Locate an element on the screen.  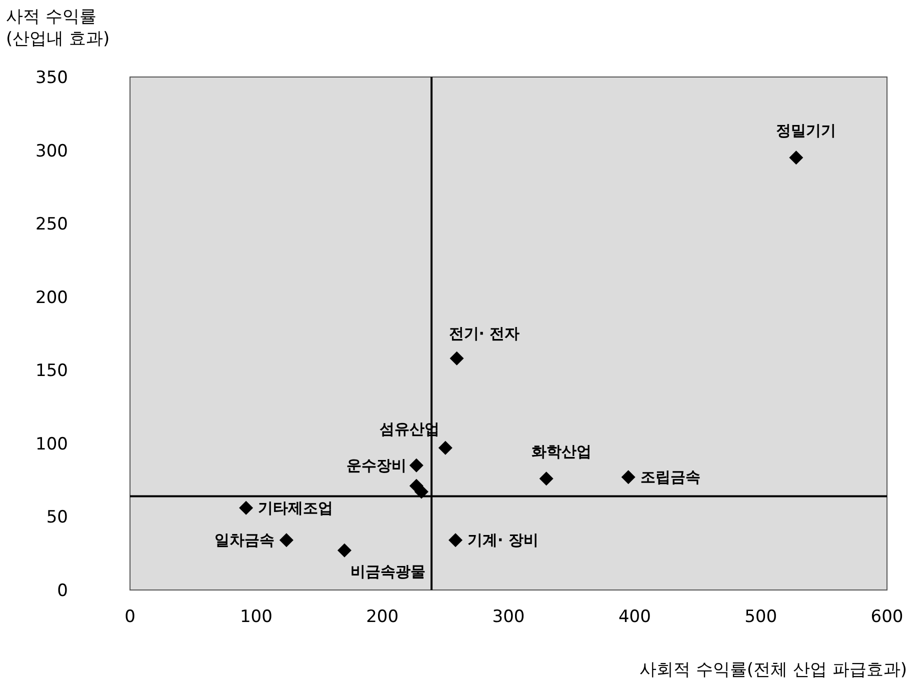
annotation: 정밀기기 is located at coordinates (806, 131).